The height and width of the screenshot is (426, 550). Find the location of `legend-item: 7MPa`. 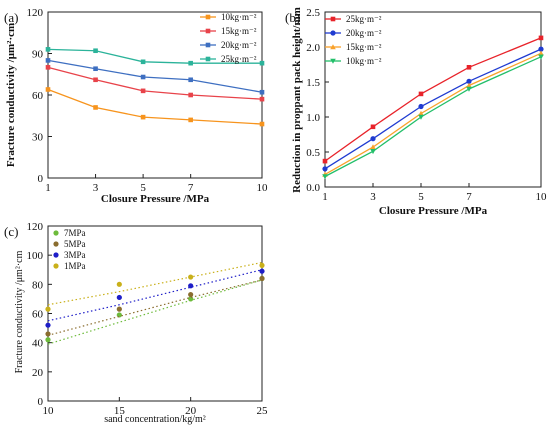

legend-item: 7MPa is located at coordinates (69, 233).